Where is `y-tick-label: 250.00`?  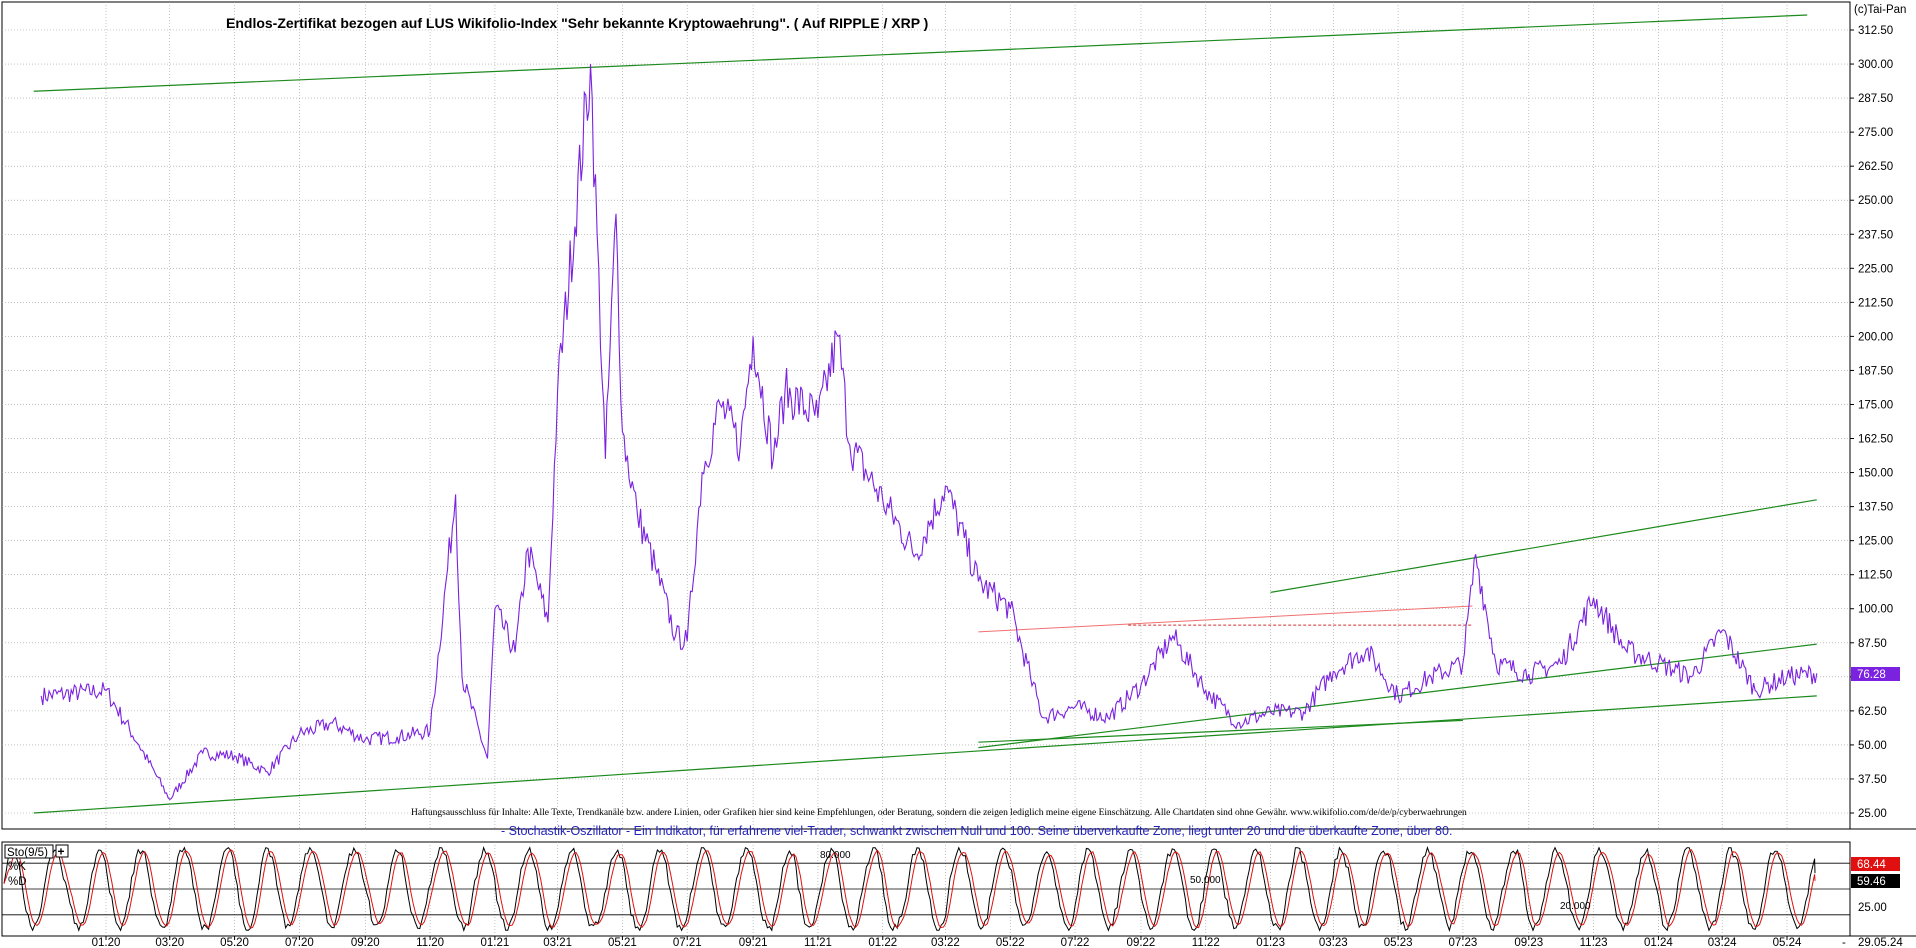 y-tick-label: 250.00 is located at coordinates (1875, 201).